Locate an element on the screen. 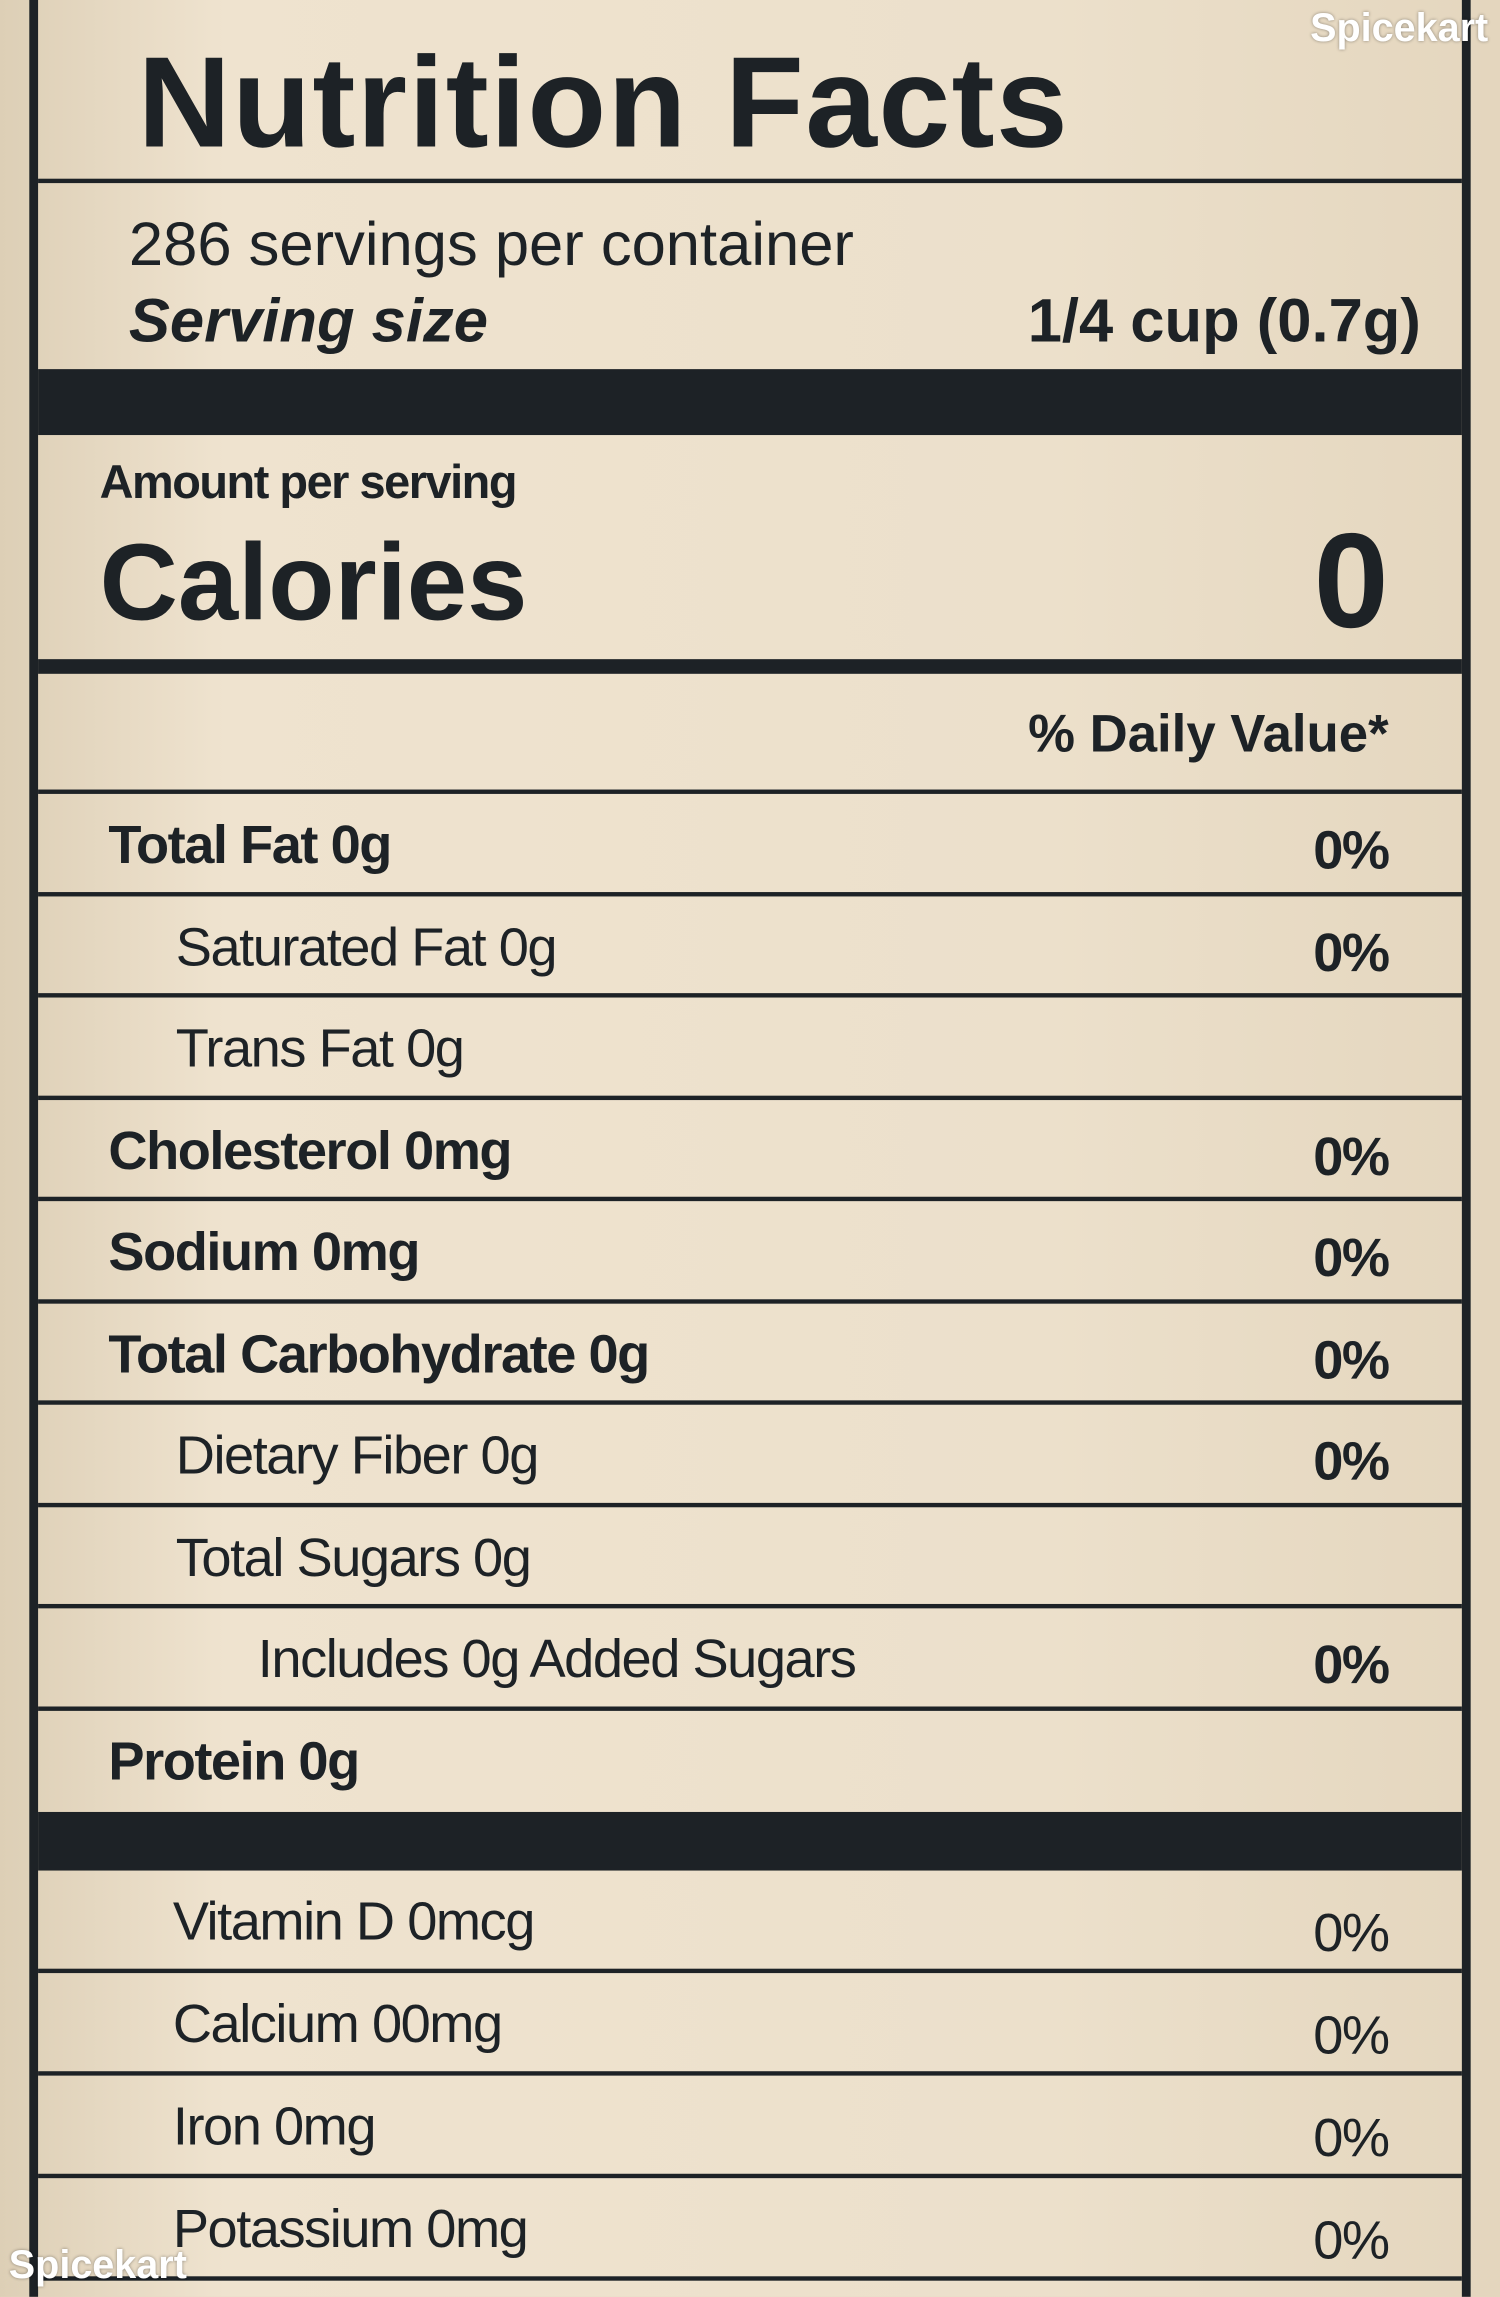 The height and width of the screenshot is (2297, 1500). calories-section: Amount per serving Calories 0 is located at coordinates (750, 554).